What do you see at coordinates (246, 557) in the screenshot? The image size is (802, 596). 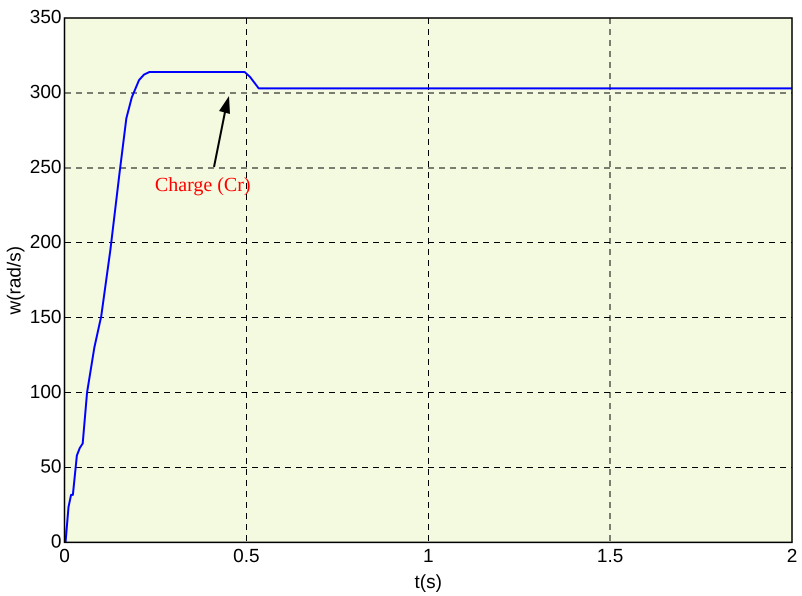 I see `x-tick-label: 0.5` at bounding box center [246, 557].